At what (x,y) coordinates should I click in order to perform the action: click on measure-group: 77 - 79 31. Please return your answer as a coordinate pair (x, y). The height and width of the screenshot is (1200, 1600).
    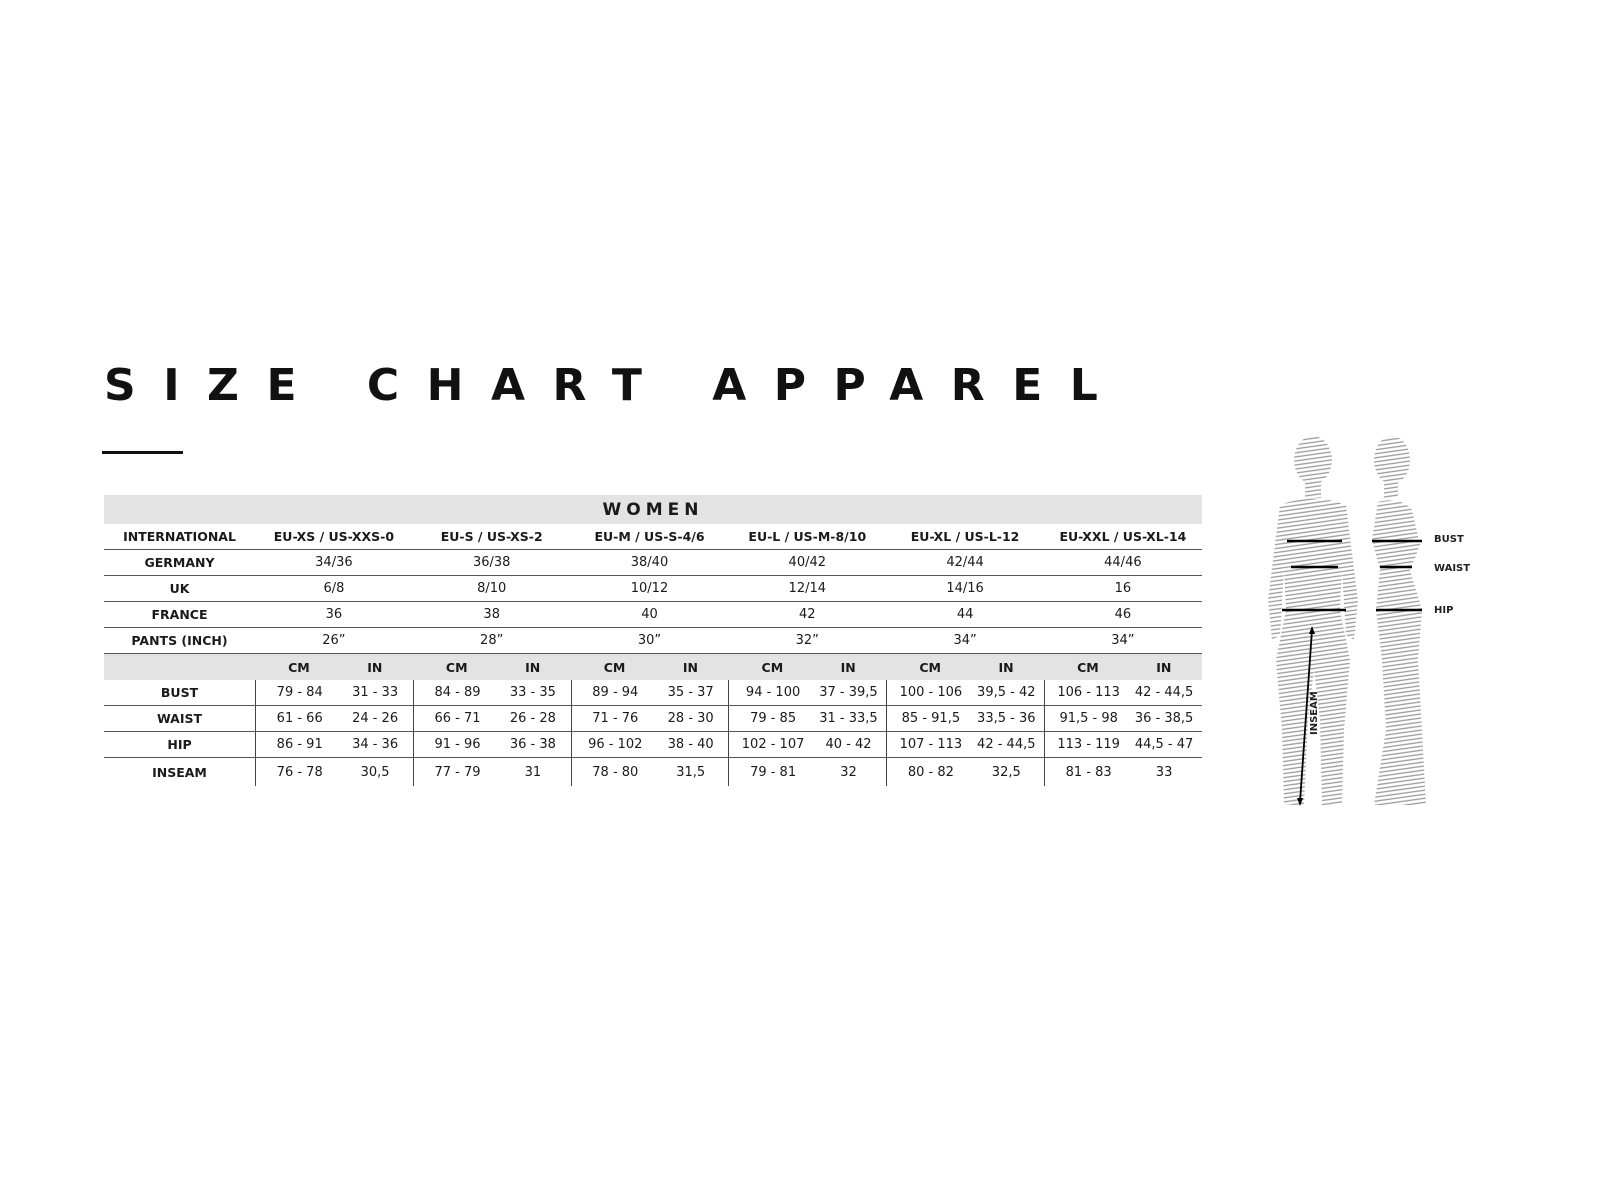
    Looking at the image, I should click on (491, 772).